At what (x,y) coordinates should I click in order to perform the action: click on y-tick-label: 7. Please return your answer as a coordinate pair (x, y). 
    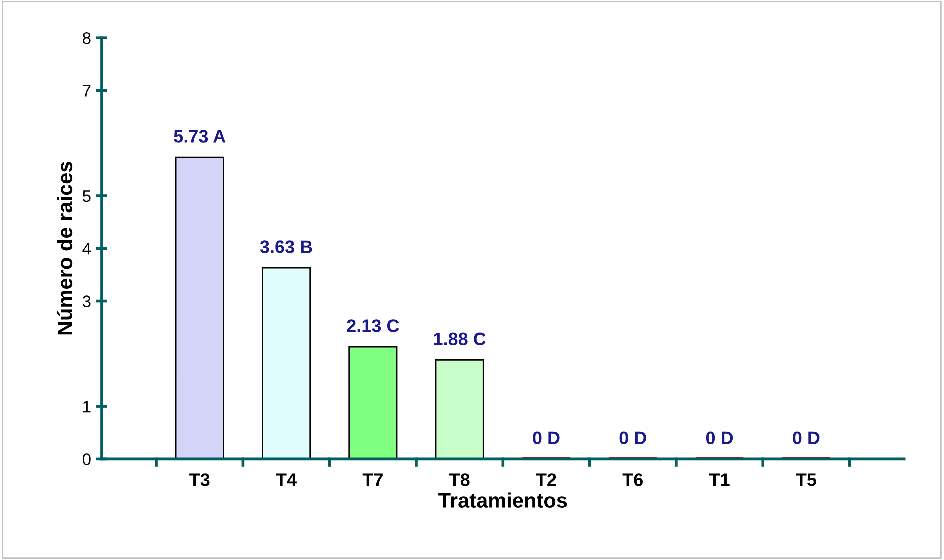
    Looking at the image, I should click on (87, 91).